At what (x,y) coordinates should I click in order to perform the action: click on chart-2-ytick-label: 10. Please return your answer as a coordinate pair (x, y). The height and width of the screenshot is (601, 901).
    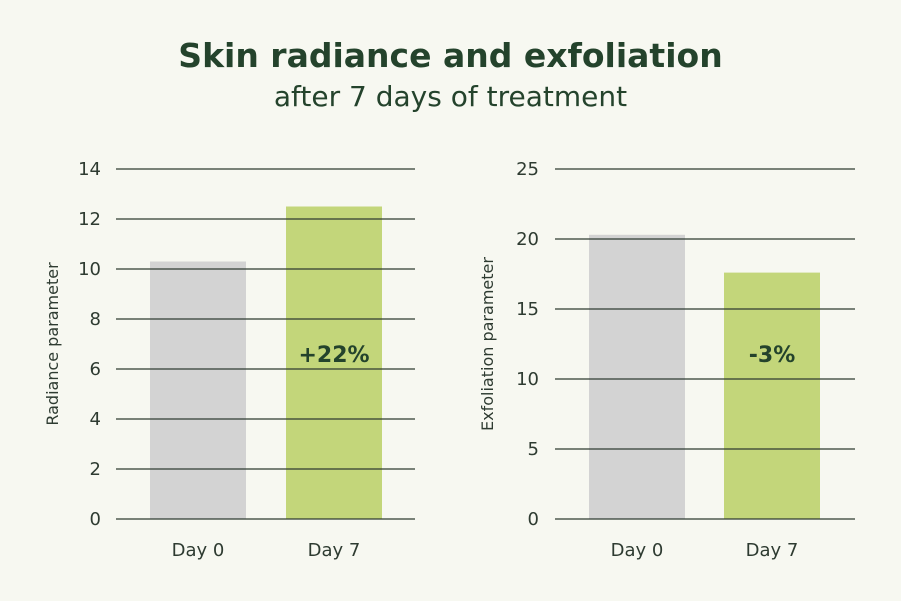
    Looking at the image, I should click on (527, 379).